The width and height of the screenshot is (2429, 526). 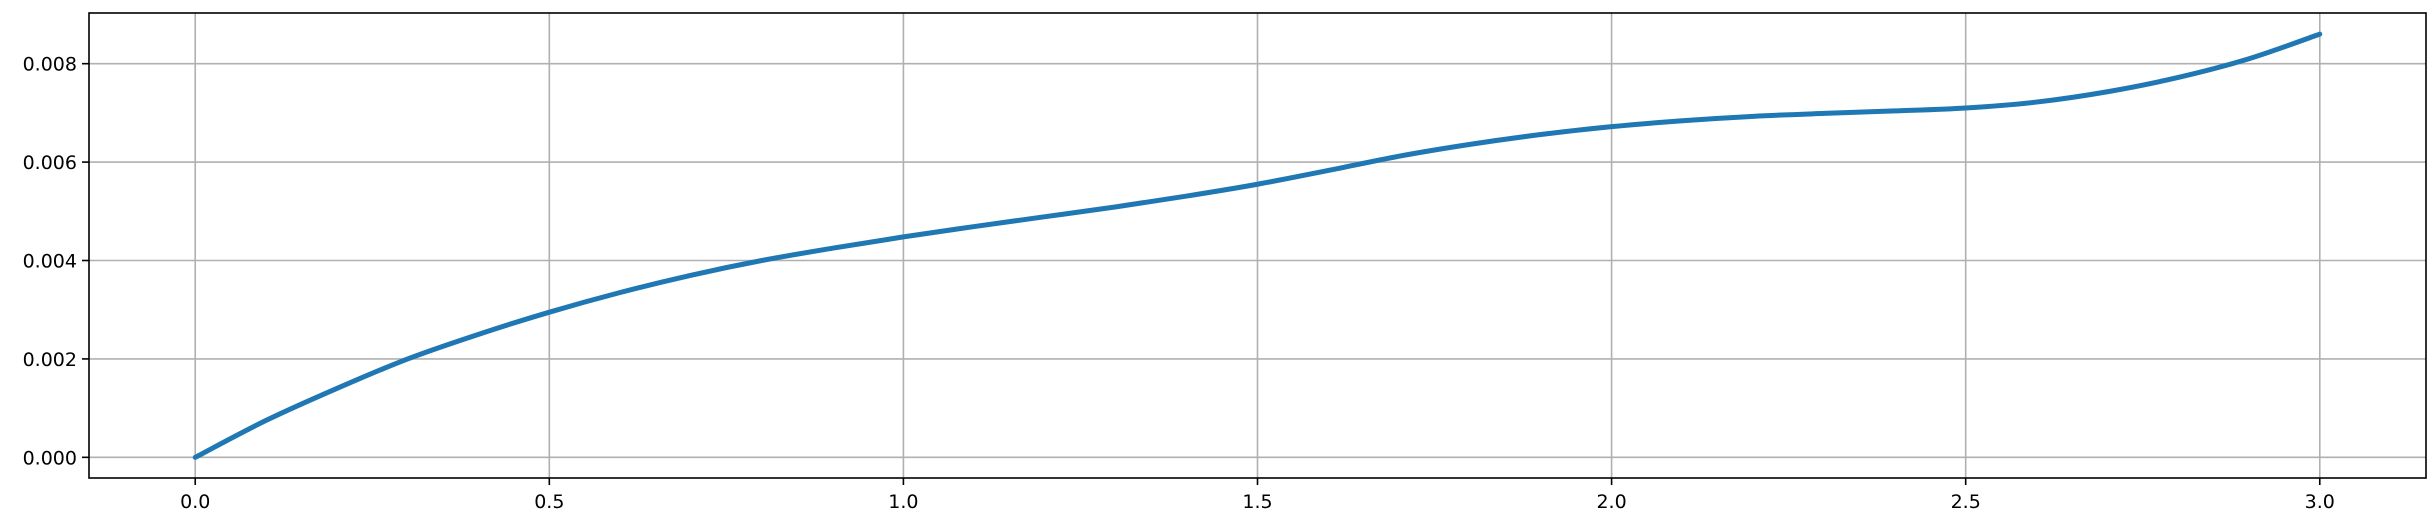 What do you see at coordinates (2320, 502) in the screenshot?
I see `x-tick-label: 3.0` at bounding box center [2320, 502].